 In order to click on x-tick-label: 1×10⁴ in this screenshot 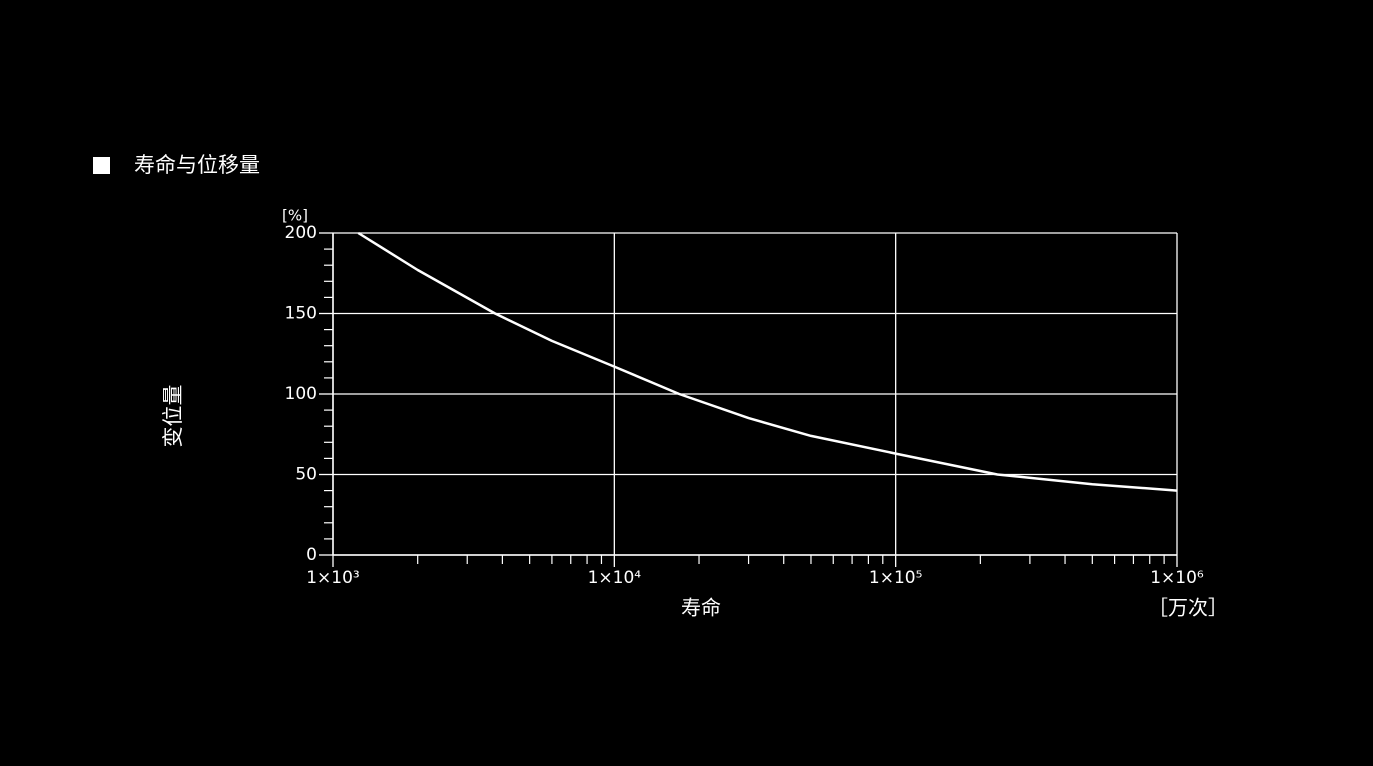, I will do `click(615, 578)`.